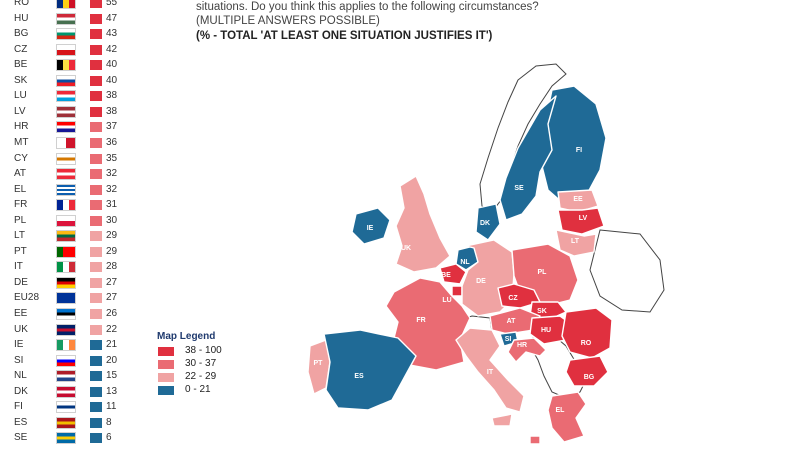 The height and width of the screenshot is (450, 800). Describe the element at coordinates (567, 417) in the screenshot. I see `country-el` at that location.